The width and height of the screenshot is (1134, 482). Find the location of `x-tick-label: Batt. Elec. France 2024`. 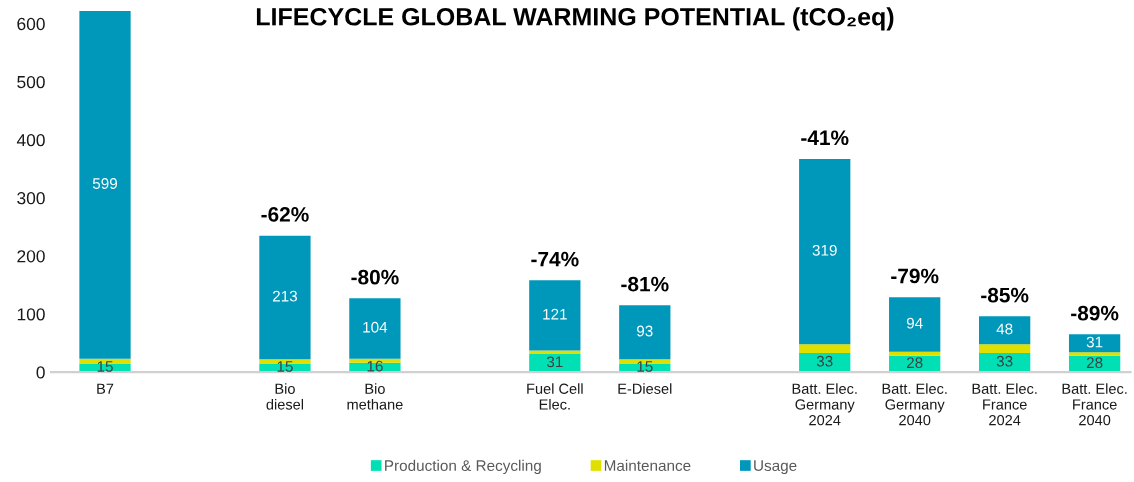

x-tick-label: Batt. Elec. France 2024 is located at coordinates (1004, 404).